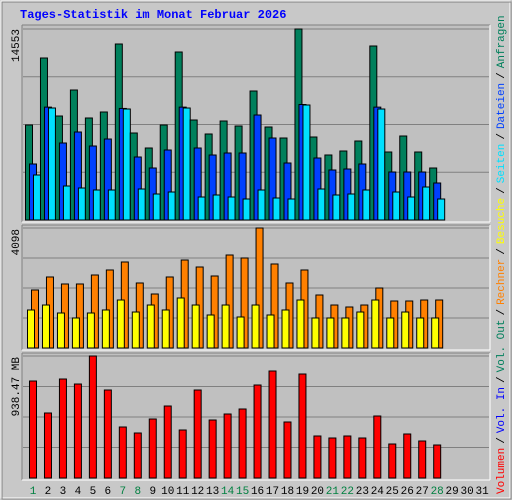 The width and height of the screenshot is (512, 500). Describe the element at coordinates (228, 492) in the screenshot. I see `x-tick-label: 14` at that location.